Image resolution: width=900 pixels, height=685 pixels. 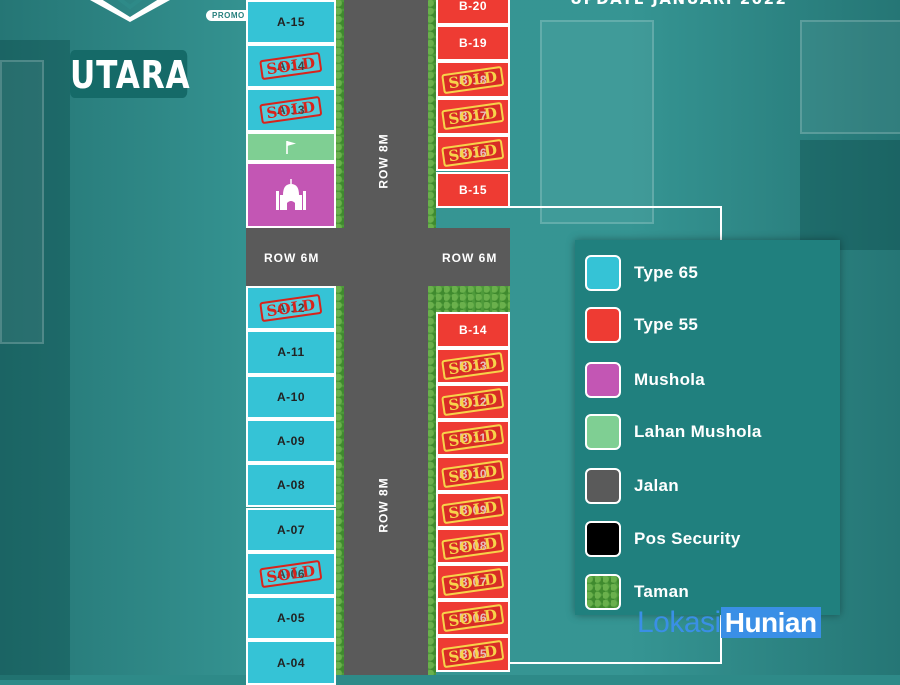 I want to click on lot-label: B-19, so click(x=472, y=43).